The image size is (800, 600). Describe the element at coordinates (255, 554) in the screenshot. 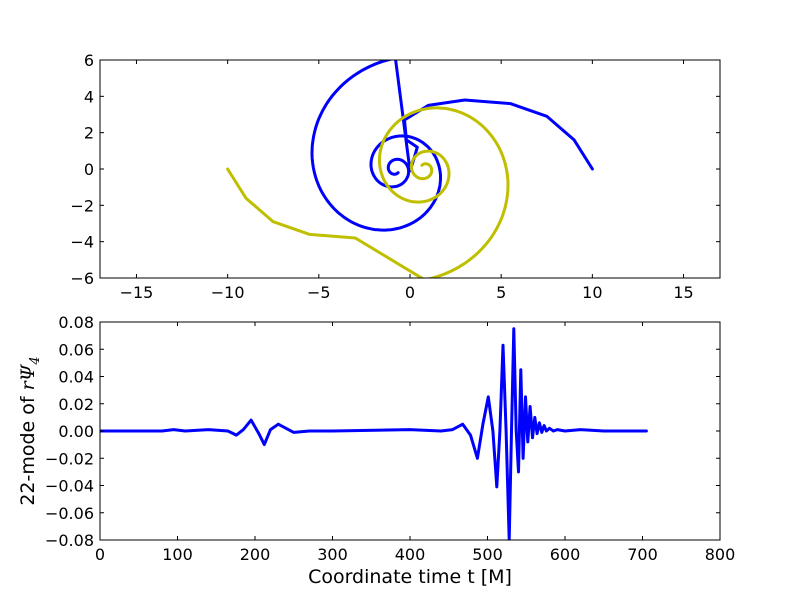

I see `x-tick-label: 200` at that location.